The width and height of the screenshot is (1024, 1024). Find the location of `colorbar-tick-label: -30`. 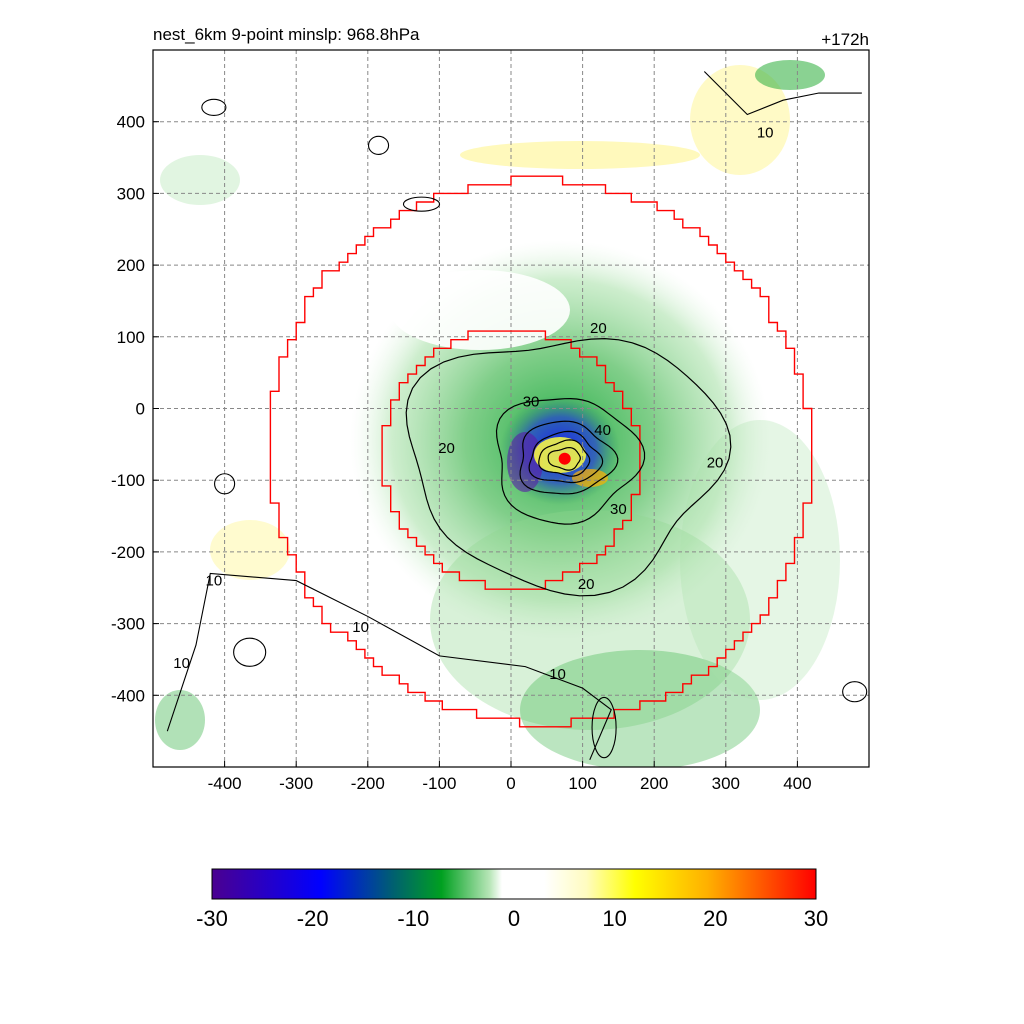

colorbar-tick-label: -30 is located at coordinates (212, 918).